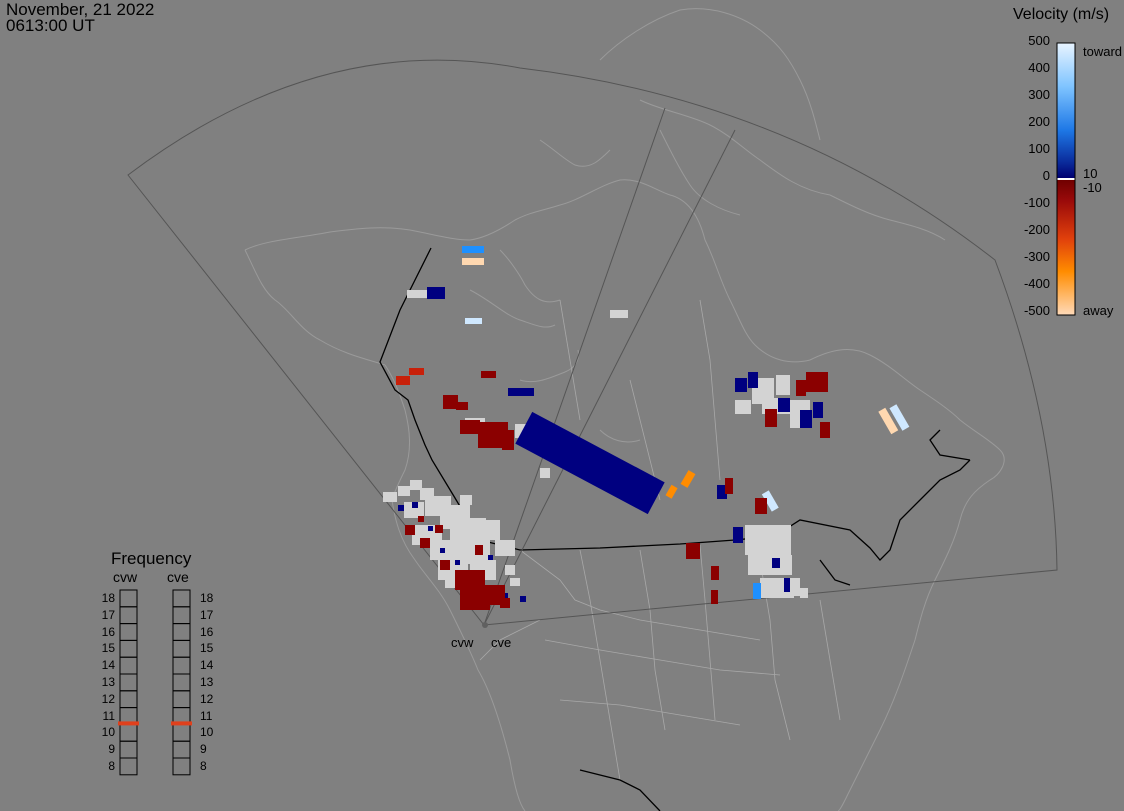 This screenshot has width=1124, height=811. Describe the element at coordinates (1039, 94) in the screenshot. I see `velocity-tick-label: 300` at that location.